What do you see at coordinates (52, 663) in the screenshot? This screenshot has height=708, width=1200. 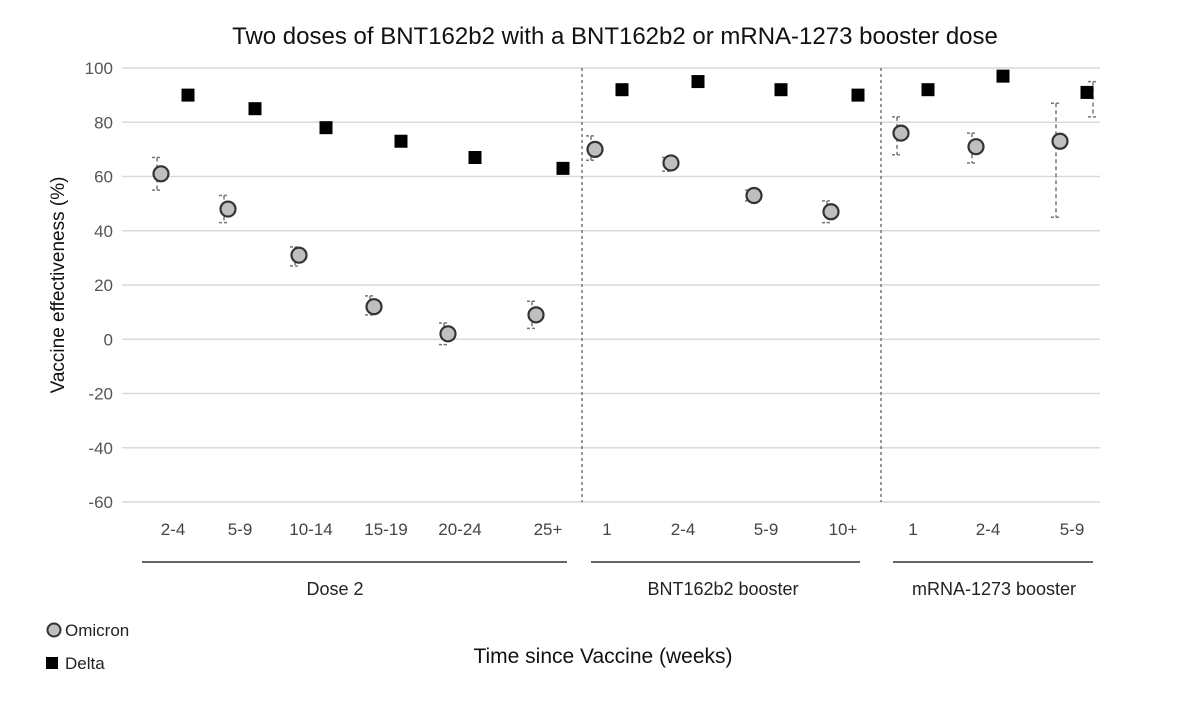 I see `legend-delta-marker` at bounding box center [52, 663].